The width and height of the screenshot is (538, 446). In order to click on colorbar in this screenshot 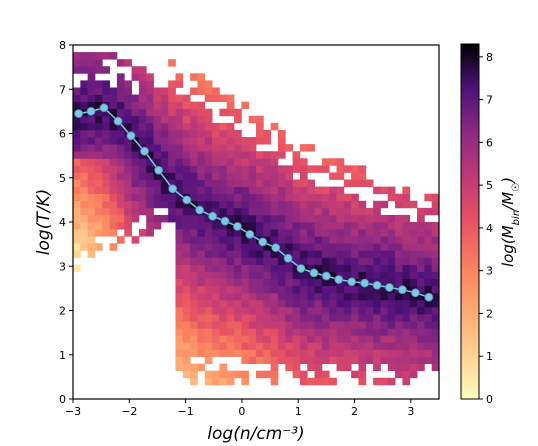, I will do `click(470, 221)`.